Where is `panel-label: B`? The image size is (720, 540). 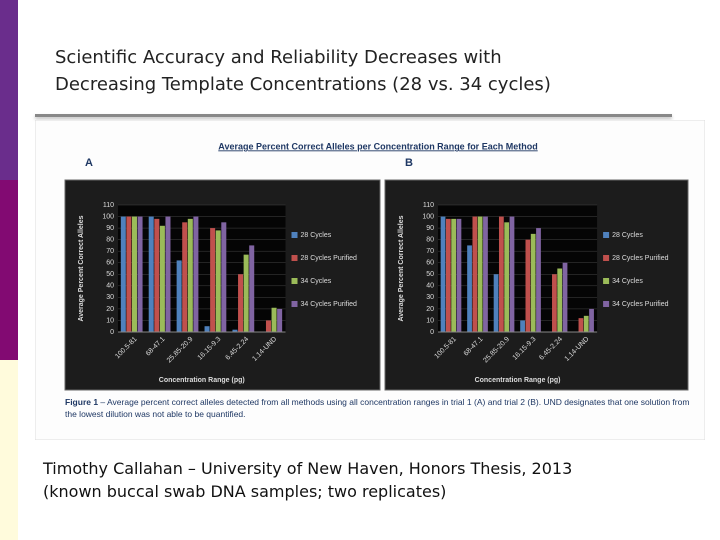 panel-label: B is located at coordinates (409, 163).